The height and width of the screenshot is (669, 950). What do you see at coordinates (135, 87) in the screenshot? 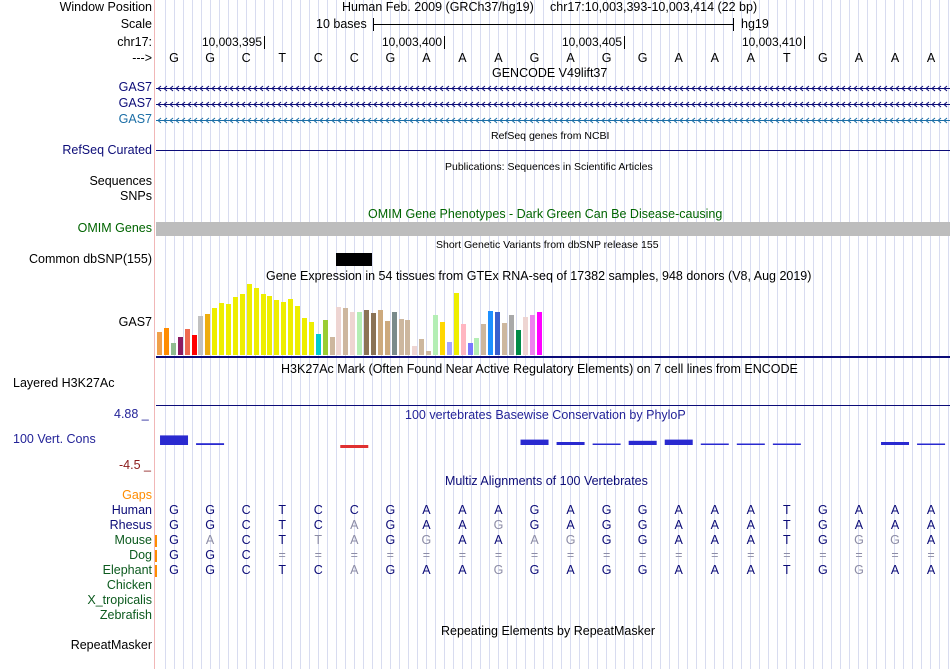
I see `gencode-gas7-label-1: GAS7` at bounding box center [135, 87].